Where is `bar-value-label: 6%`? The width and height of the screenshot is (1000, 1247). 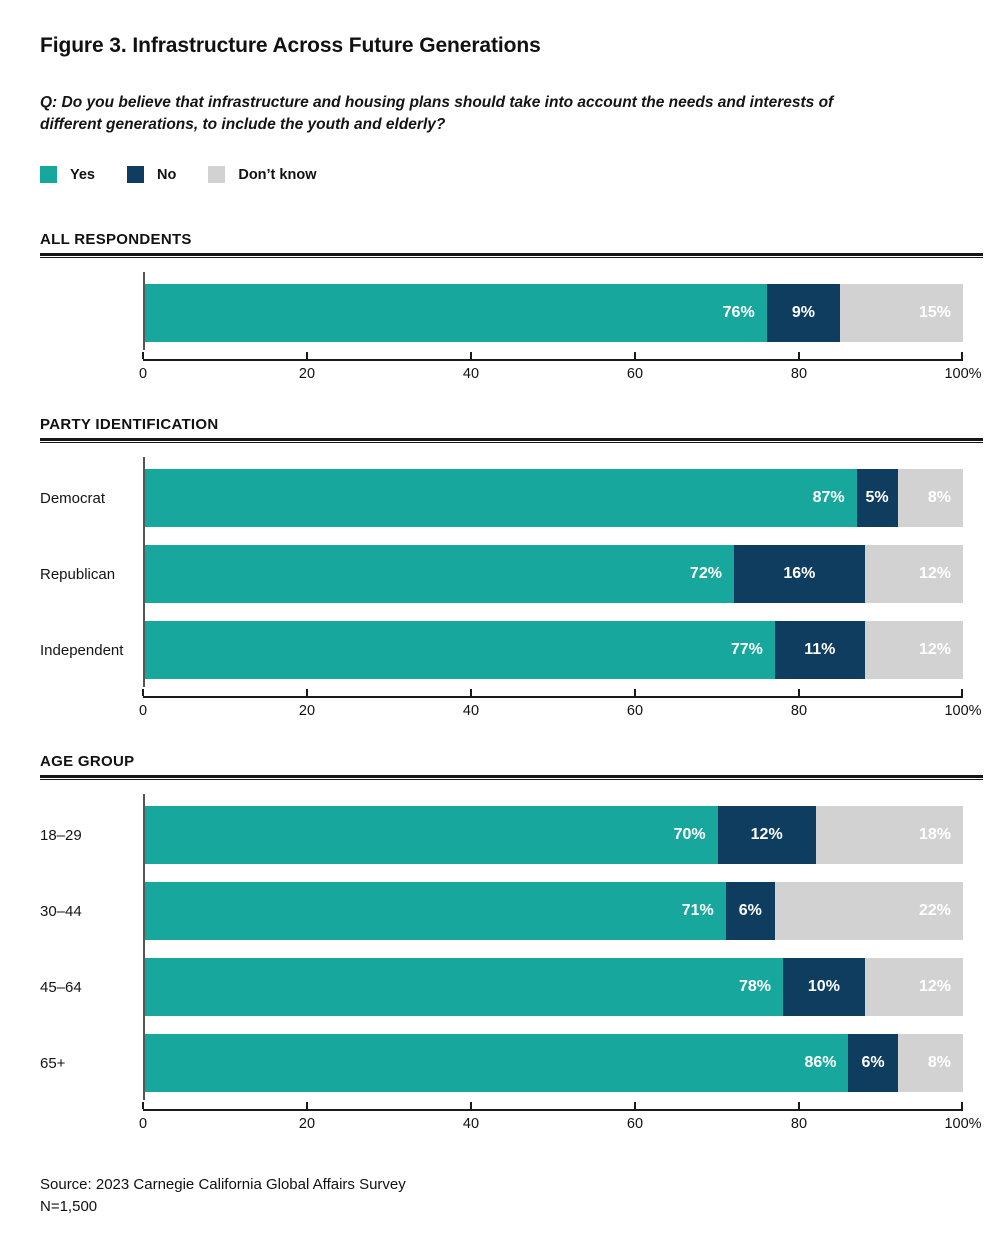 bar-value-label: 6% is located at coordinates (873, 1062).